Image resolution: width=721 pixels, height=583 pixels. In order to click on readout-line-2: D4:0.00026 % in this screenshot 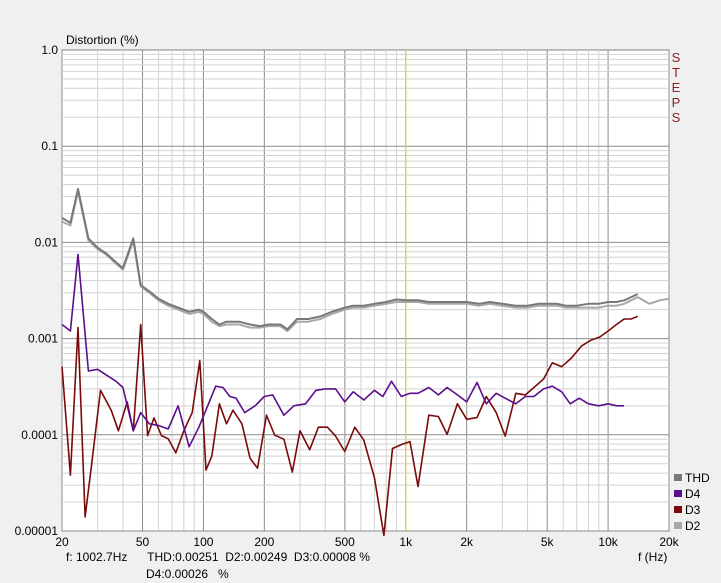, I will do `click(187, 574)`.